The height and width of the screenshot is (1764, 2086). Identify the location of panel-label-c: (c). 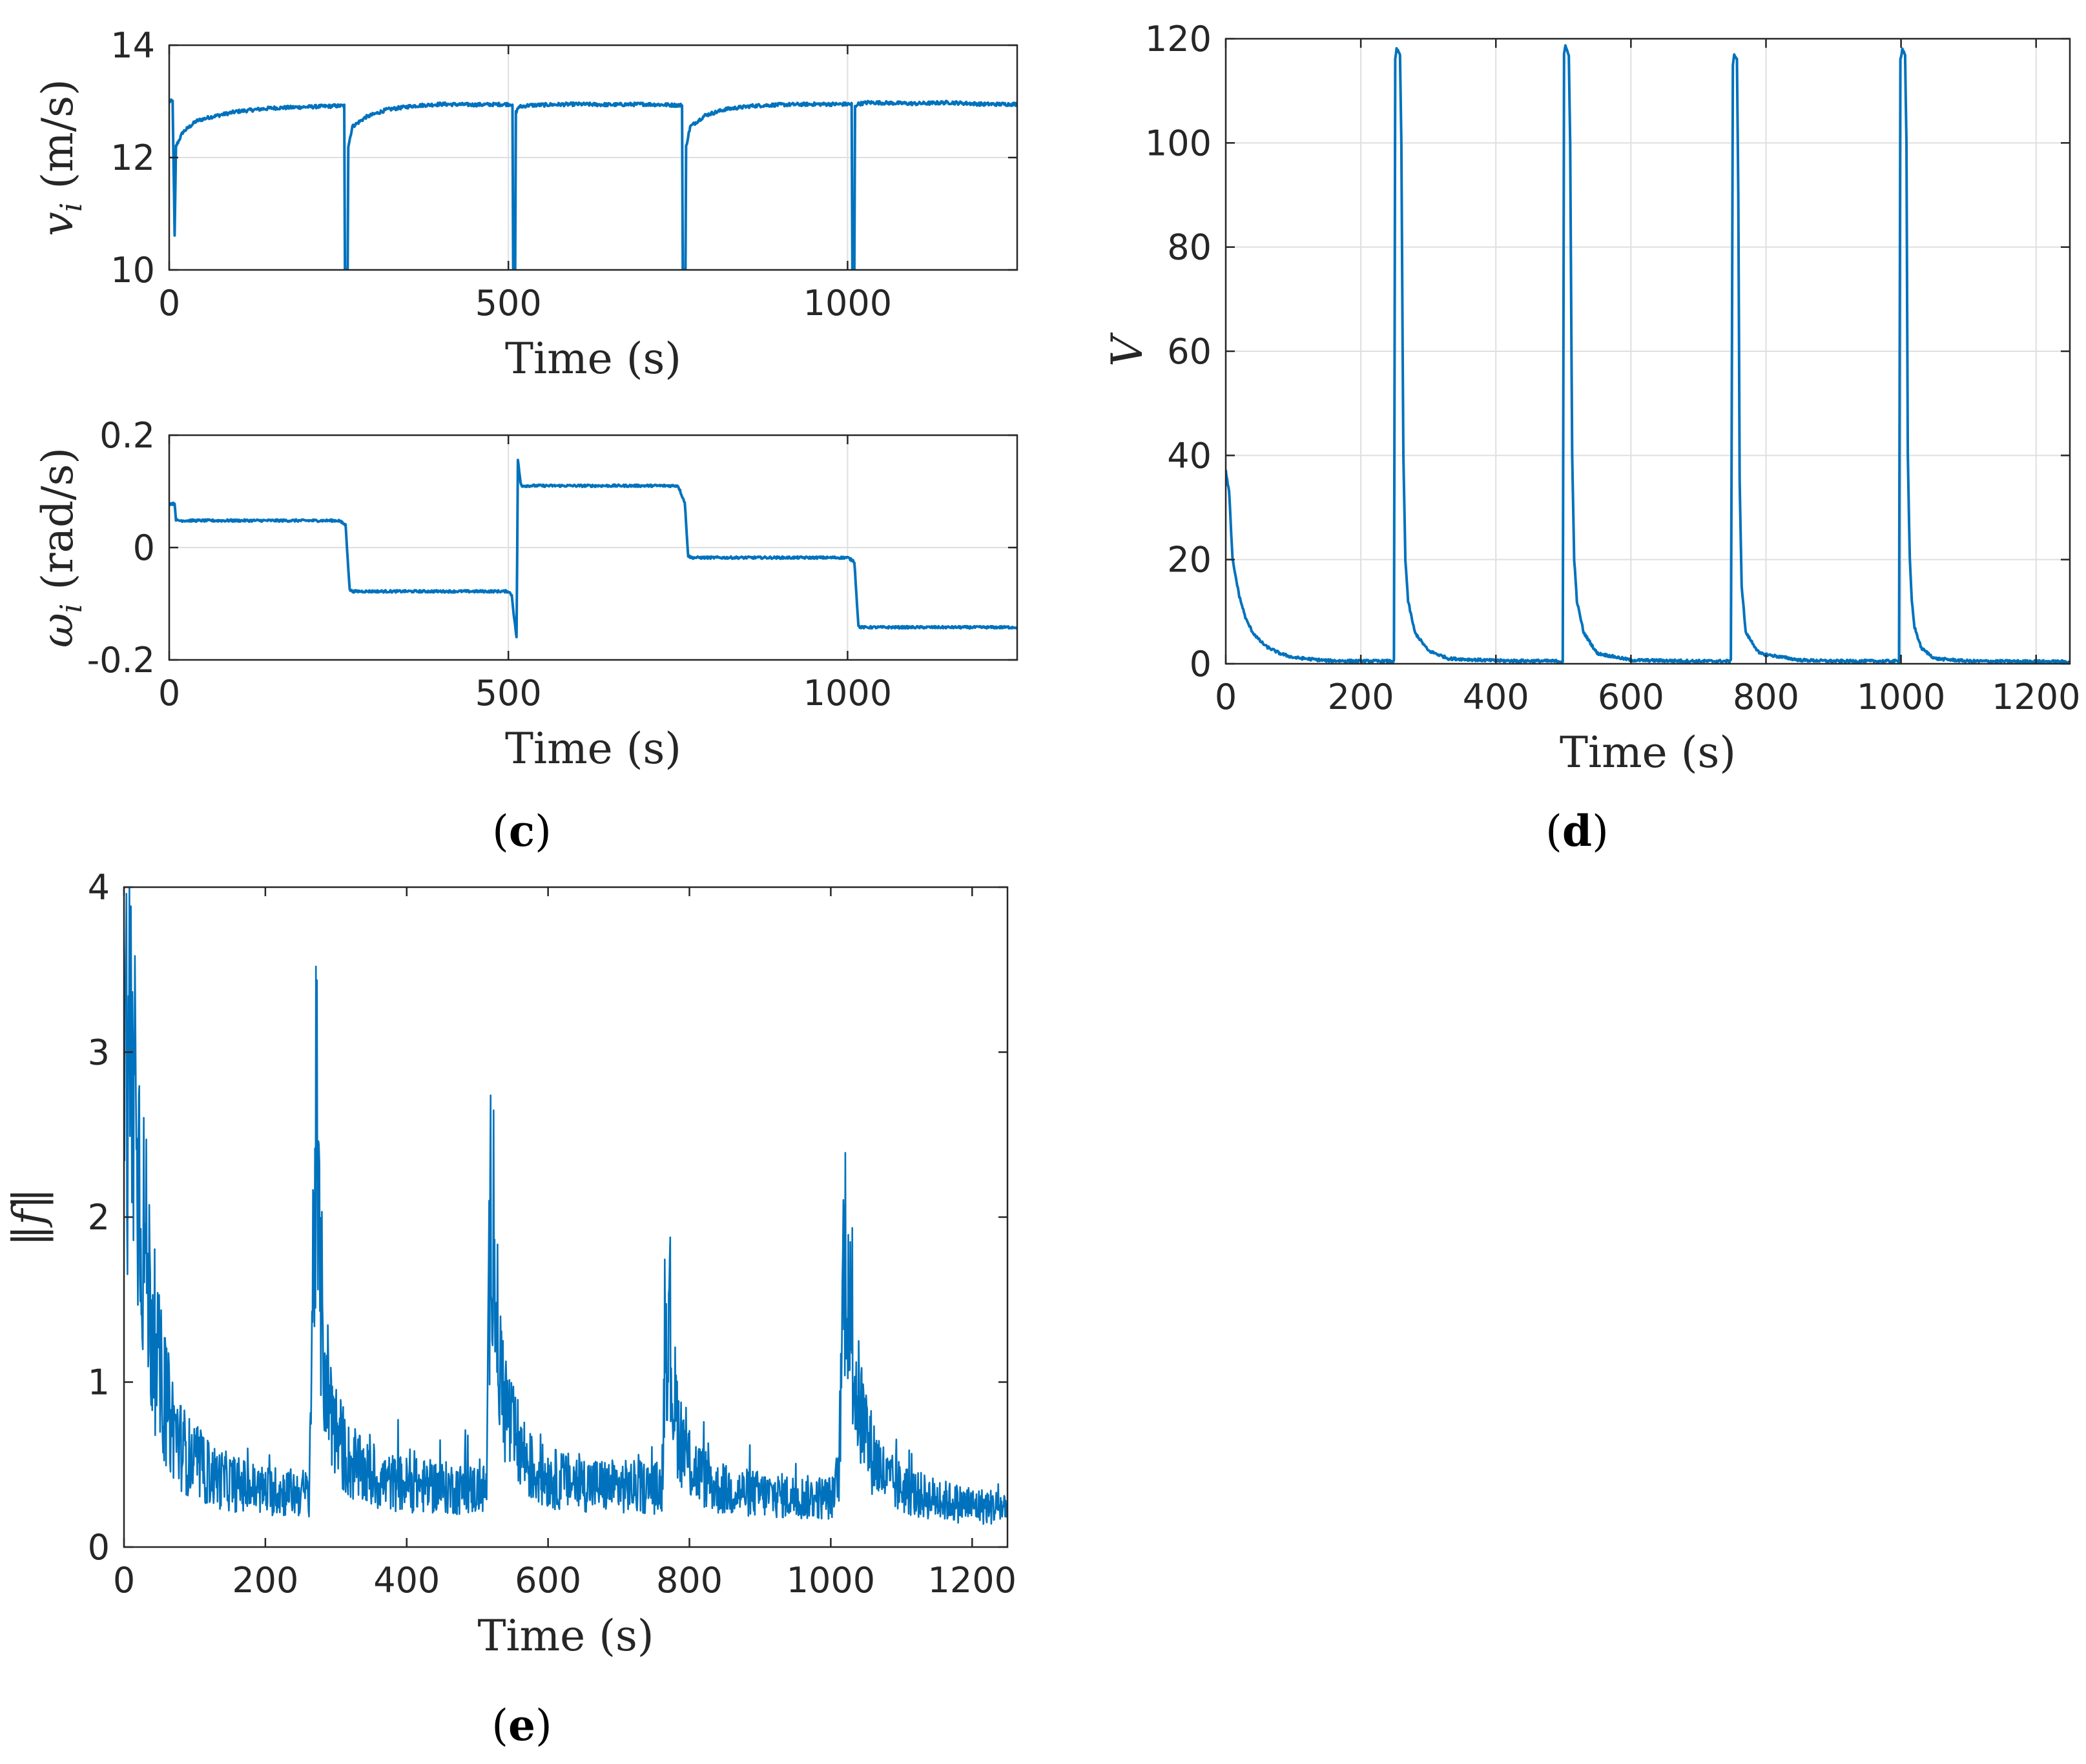
(522, 831).